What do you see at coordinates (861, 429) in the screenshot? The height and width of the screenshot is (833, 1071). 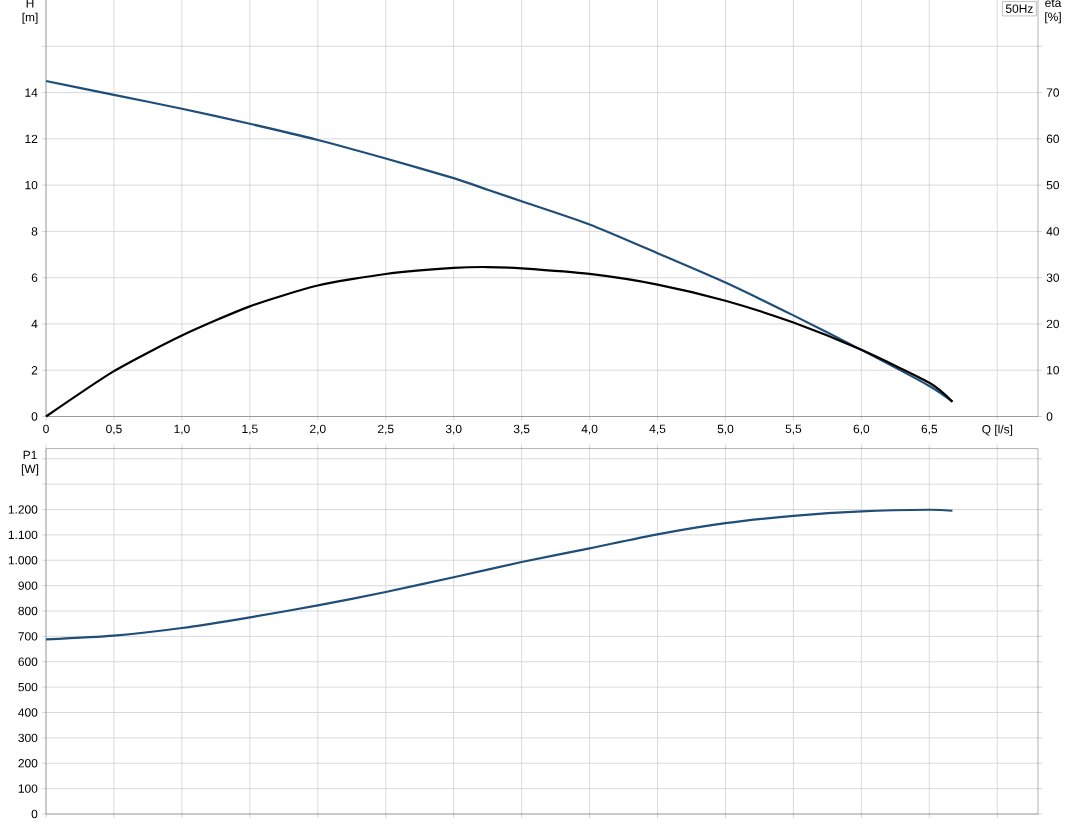 I see `x-tick-label: 6,0` at bounding box center [861, 429].